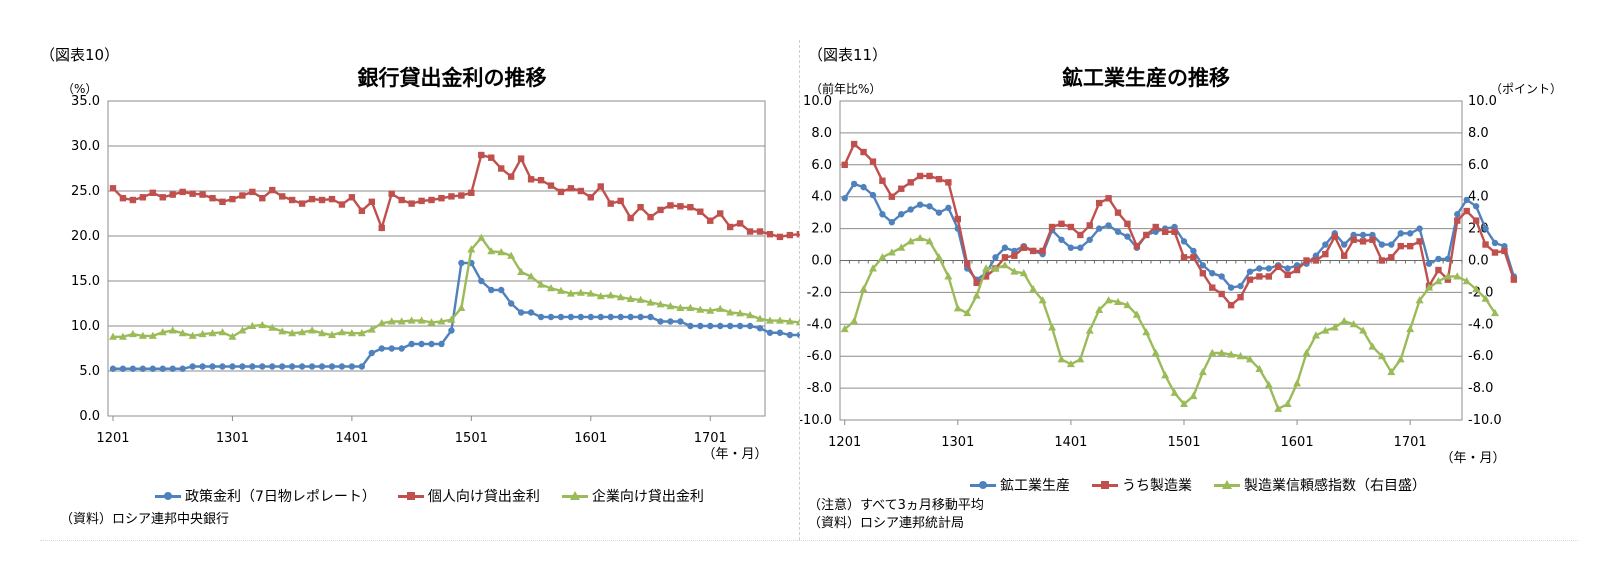 This screenshot has width=1618, height=562. What do you see at coordinates (844, 442) in the screenshot?
I see `x-tick-label: 1201` at bounding box center [844, 442].